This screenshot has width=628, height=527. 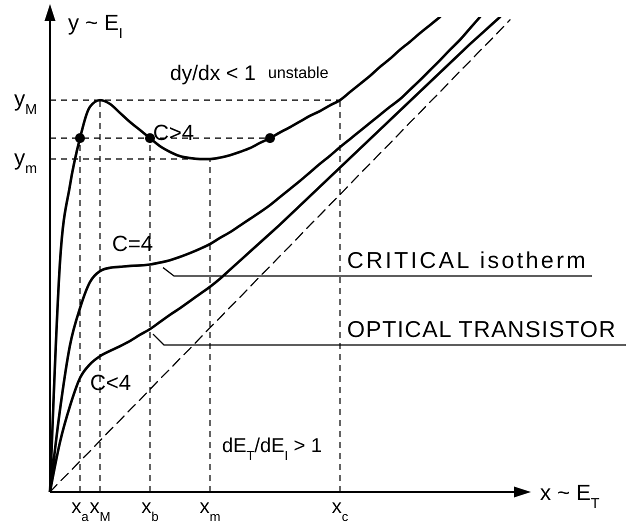 What do you see at coordinates (173, 133) in the screenshot?
I see `series-label: C>4` at bounding box center [173, 133].